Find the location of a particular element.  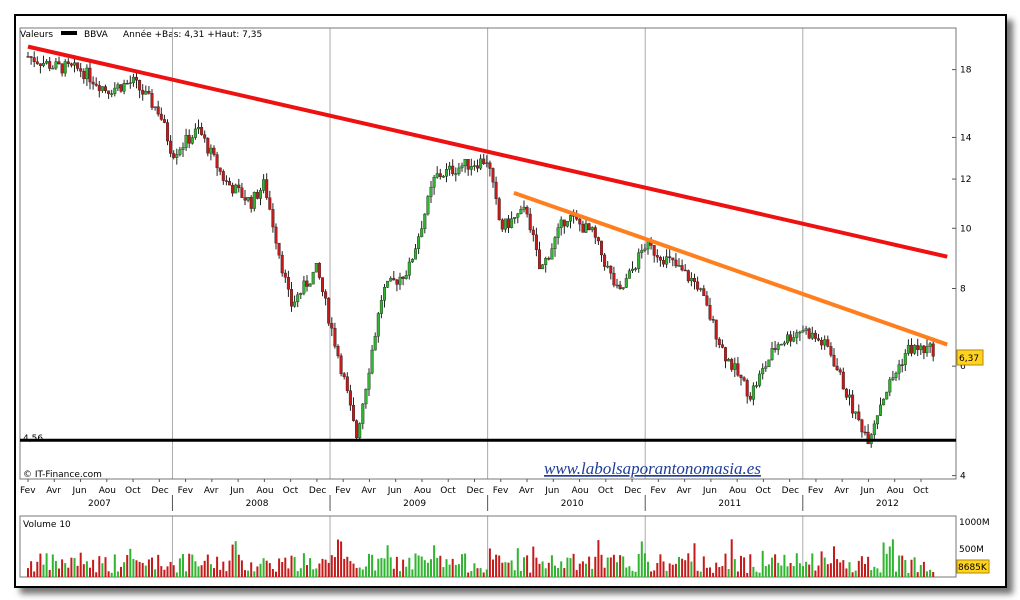

volume-last-label: 8685K is located at coordinates (973, 568).